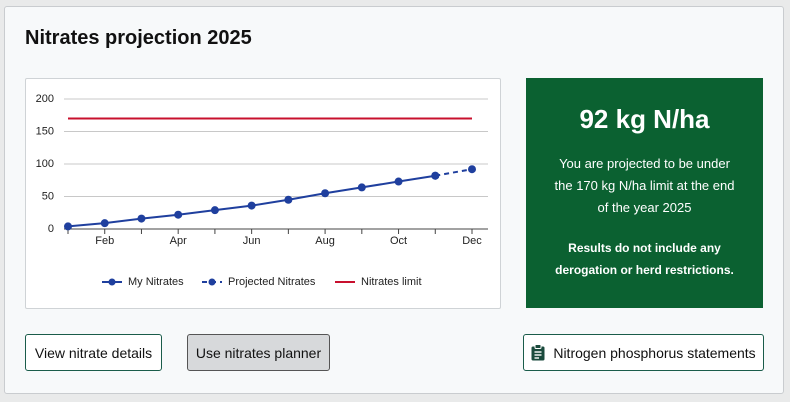 This screenshot has width=790, height=402. Describe the element at coordinates (252, 241) in the screenshot. I see `x-tick-label: Jun` at that location.